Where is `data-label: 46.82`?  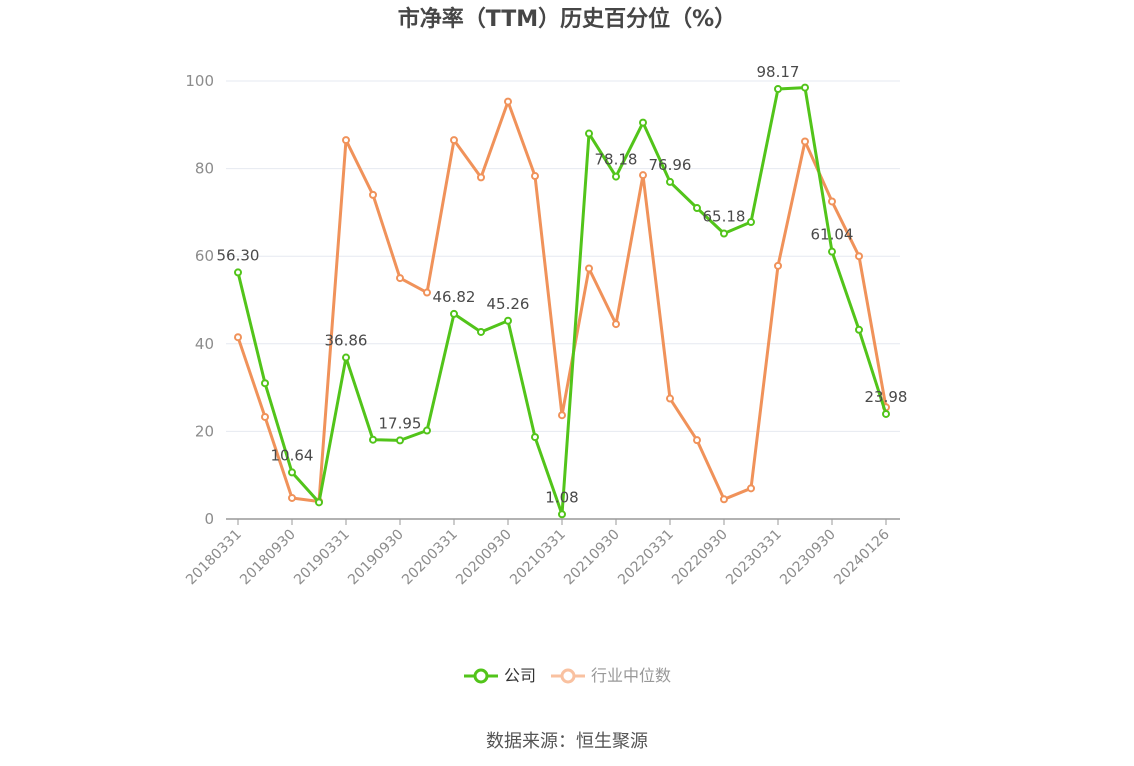 data-label: 46.82 is located at coordinates (454, 297).